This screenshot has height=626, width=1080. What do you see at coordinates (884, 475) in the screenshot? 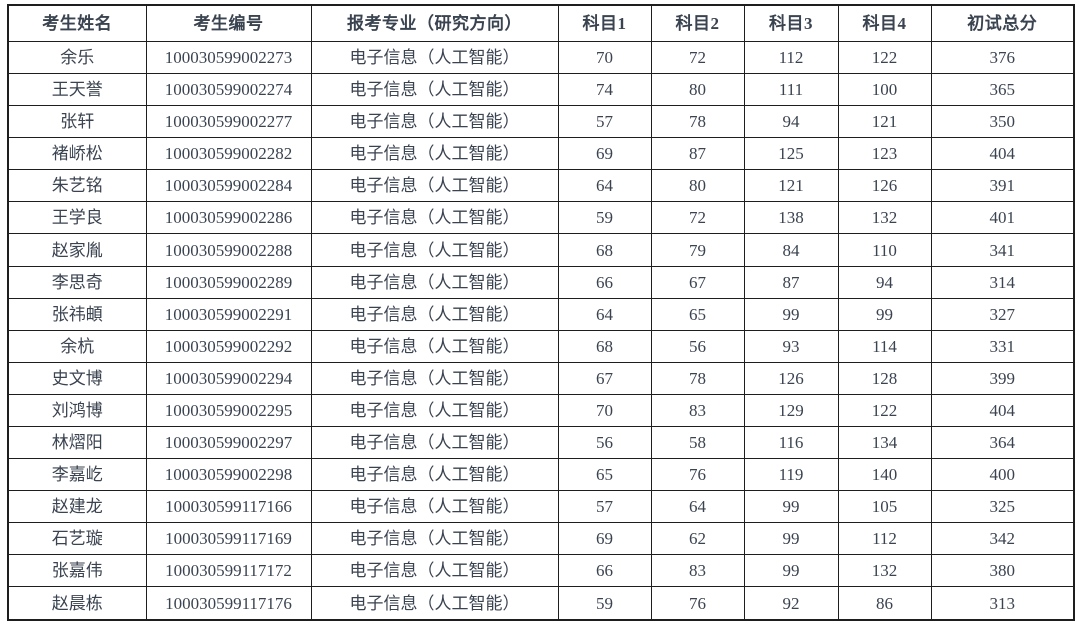
I see `table-cell: 140` at bounding box center [884, 475].